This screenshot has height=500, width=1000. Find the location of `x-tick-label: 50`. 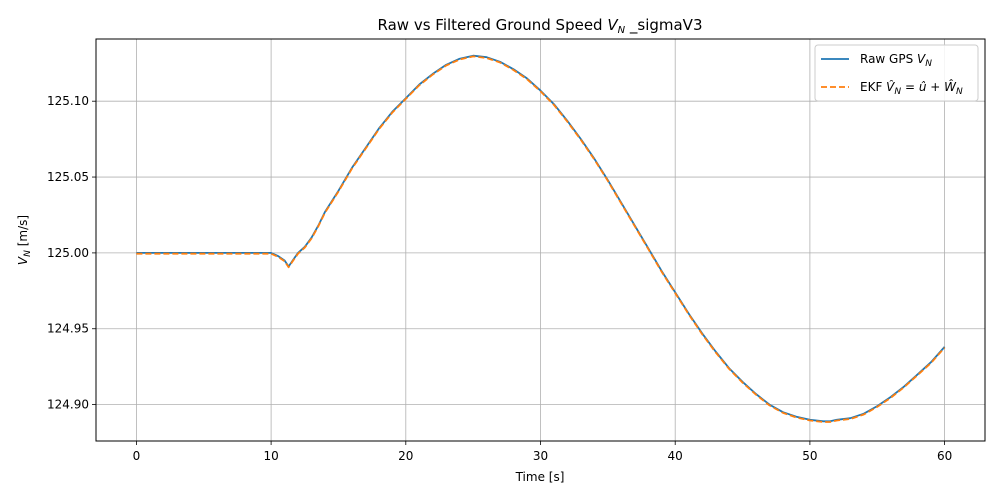

x-tick-label: 50 is located at coordinates (809, 456).